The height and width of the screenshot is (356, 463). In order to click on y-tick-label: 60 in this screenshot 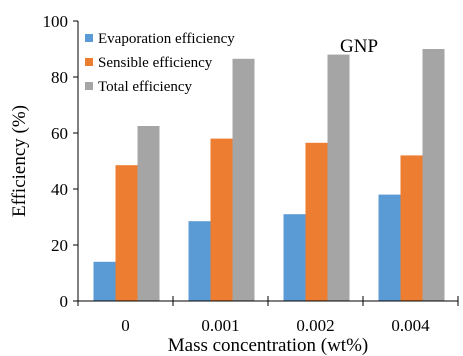, I will do `click(59, 133)`.